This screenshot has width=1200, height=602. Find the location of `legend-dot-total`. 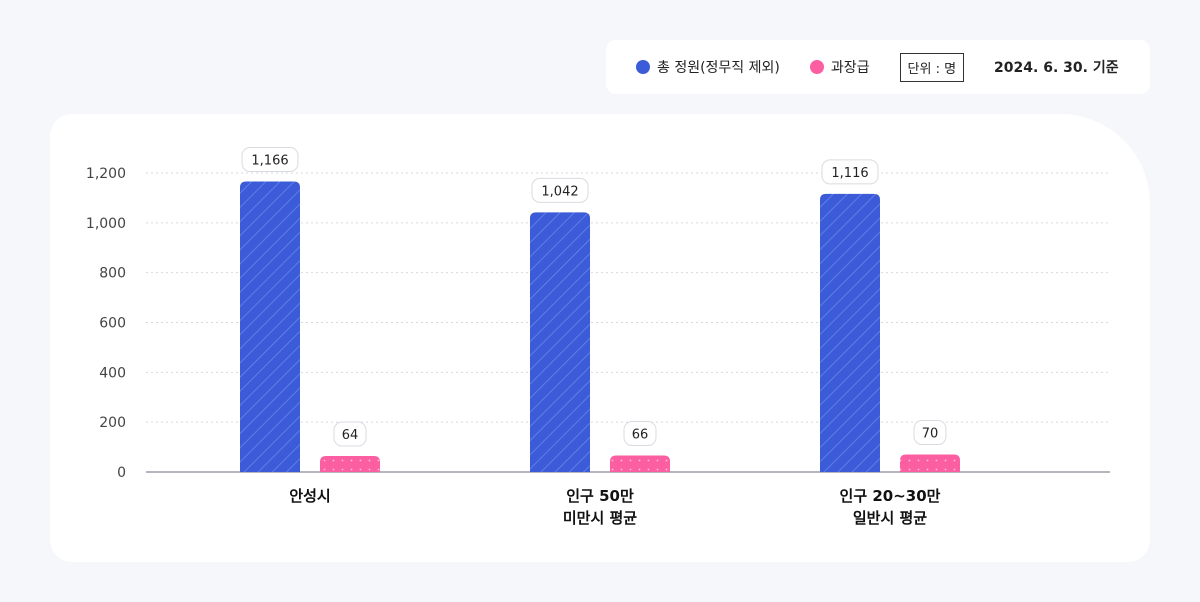

legend-dot-total is located at coordinates (643, 67).